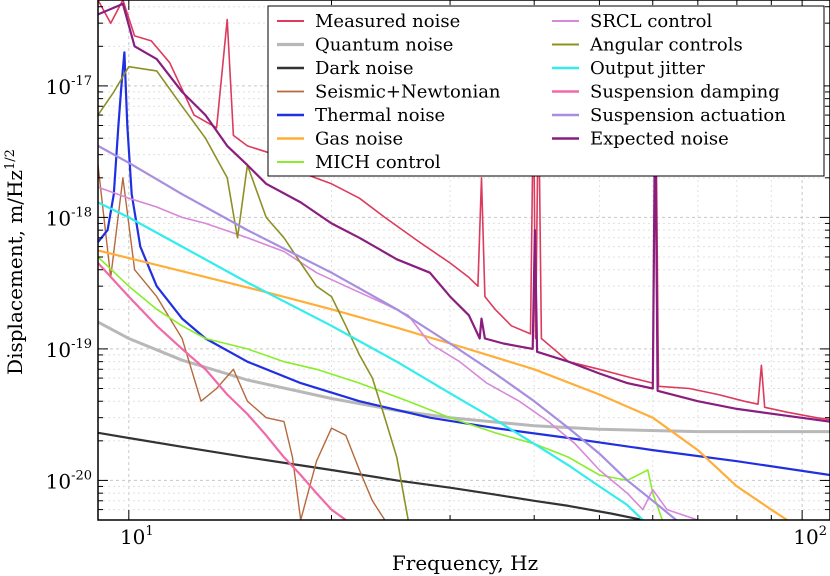 The width and height of the screenshot is (830, 576). I want to click on y-tick-label-exponent: -18, so click(81, 212).